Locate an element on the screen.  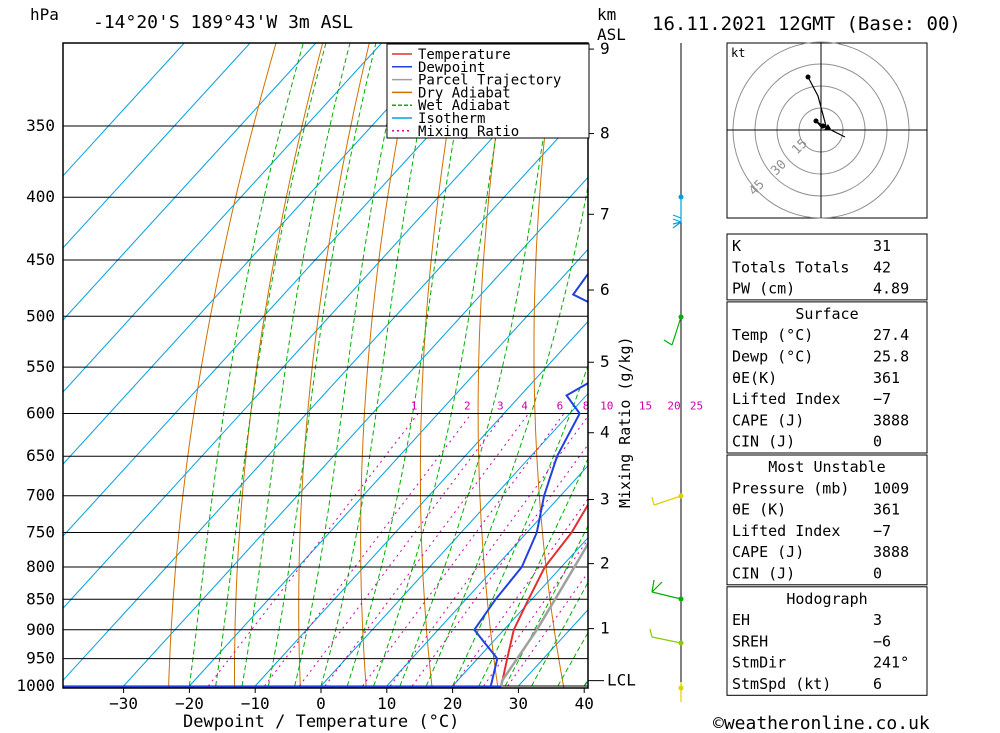
mixing-ratio-label: 2 is located at coordinates (467, 406).